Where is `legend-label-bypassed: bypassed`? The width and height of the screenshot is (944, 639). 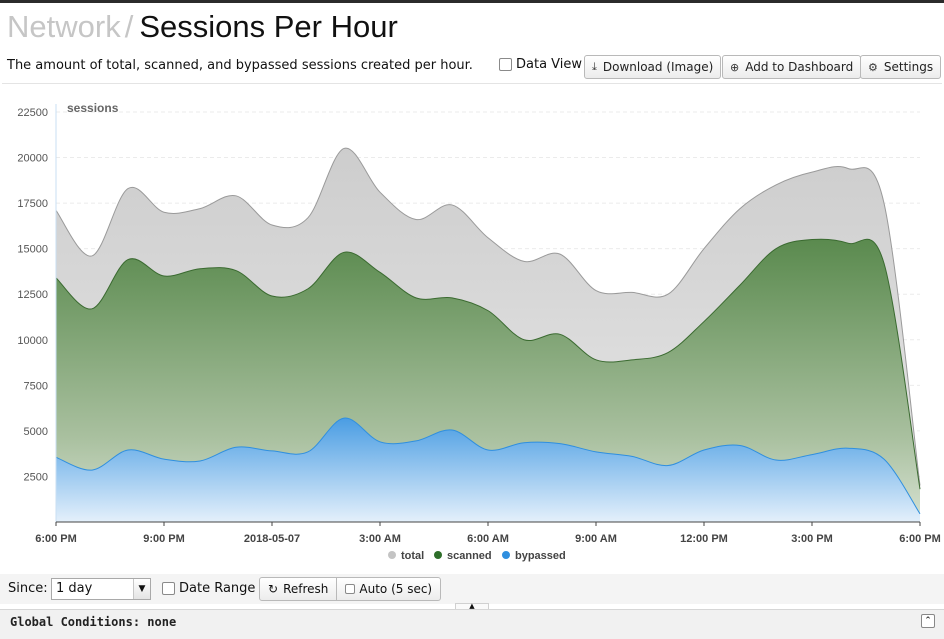
legend-label-bypassed: bypassed is located at coordinates (540, 556).